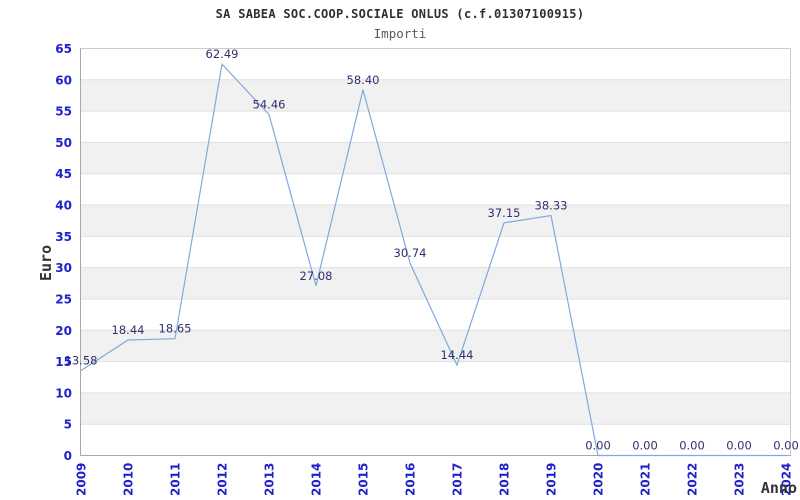  I want to click on y-tick-label: 50, so click(63, 143).